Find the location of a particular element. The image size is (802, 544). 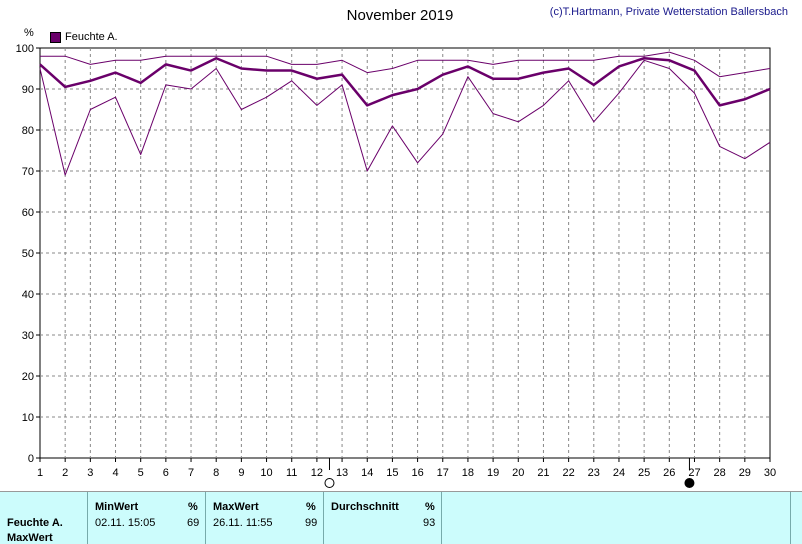

x-tick-label: 30 is located at coordinates (770, 473).